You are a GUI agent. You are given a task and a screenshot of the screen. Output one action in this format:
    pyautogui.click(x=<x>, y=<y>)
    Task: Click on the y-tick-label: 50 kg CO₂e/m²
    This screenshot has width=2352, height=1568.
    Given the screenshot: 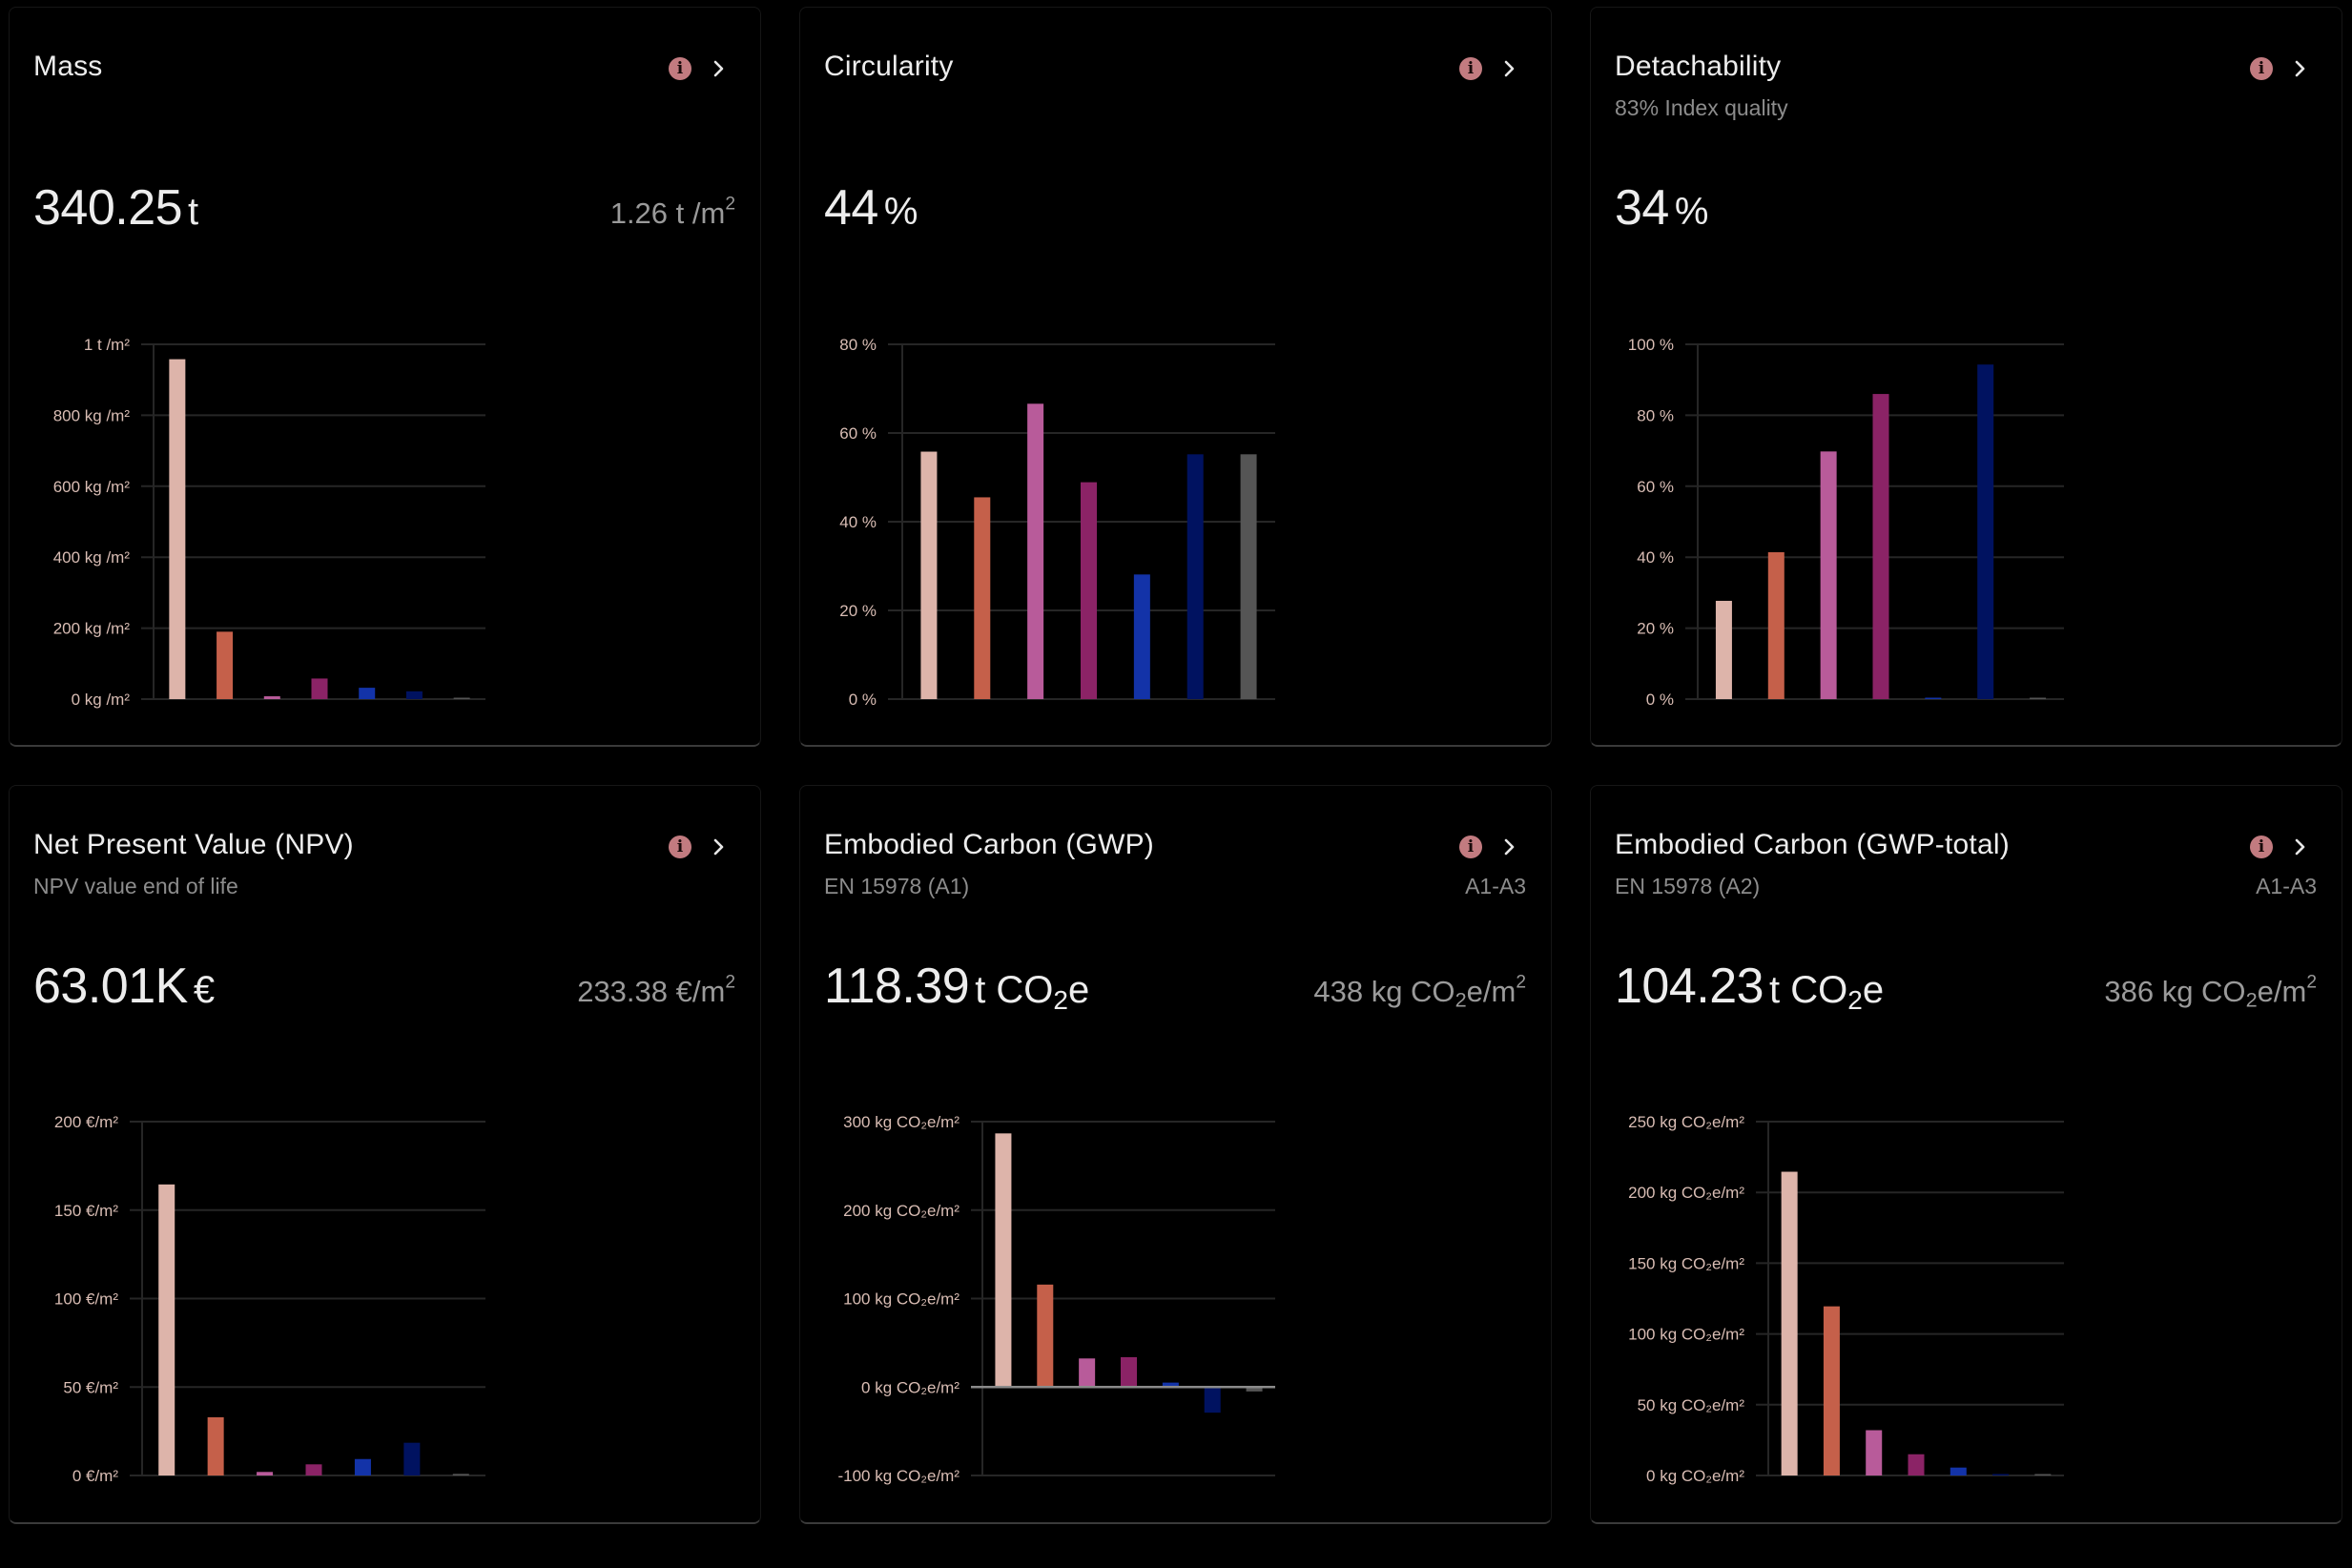 What is the action you would take?
    pyautogui.click(x=1691, y=1405)
    